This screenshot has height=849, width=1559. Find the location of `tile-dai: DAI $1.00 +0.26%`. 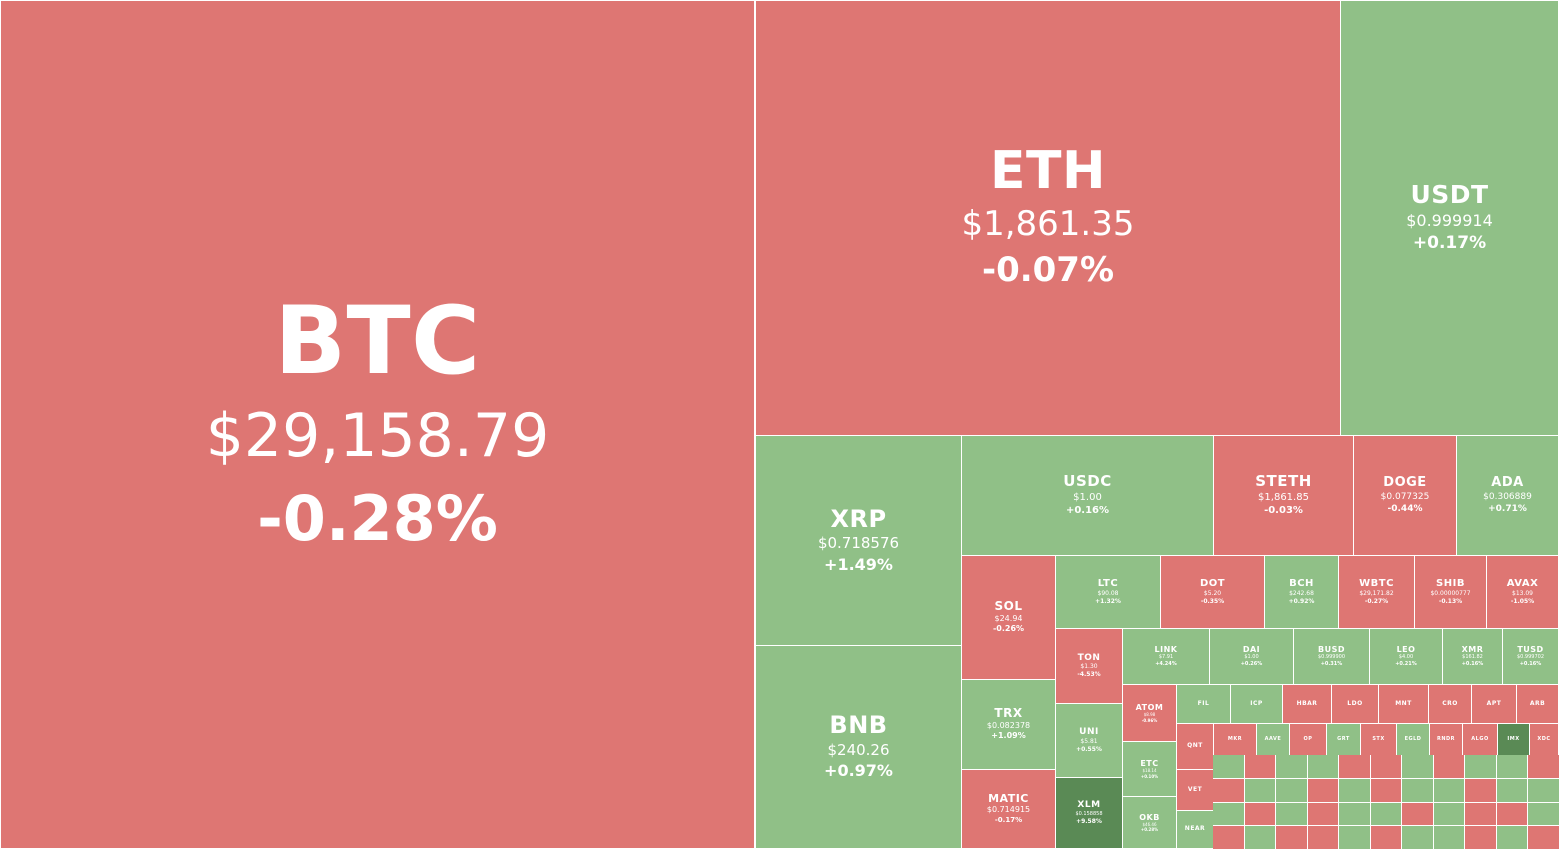

tile-dai: DAI $1.00 +0.26% is located at coordinates (1251, 656).